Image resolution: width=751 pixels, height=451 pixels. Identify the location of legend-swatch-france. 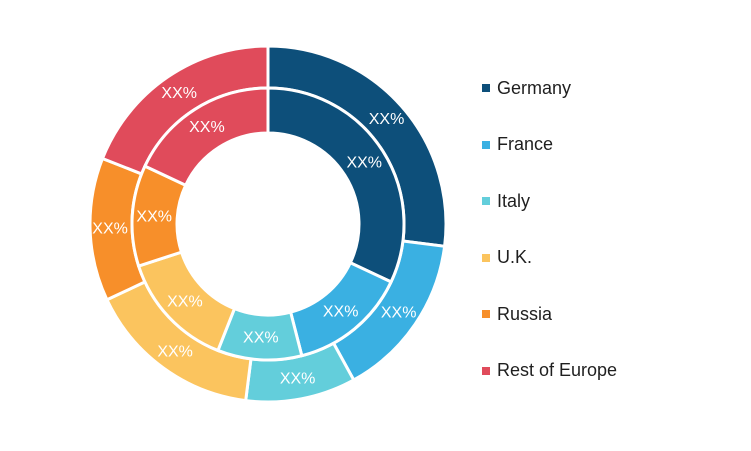
(486, 144).